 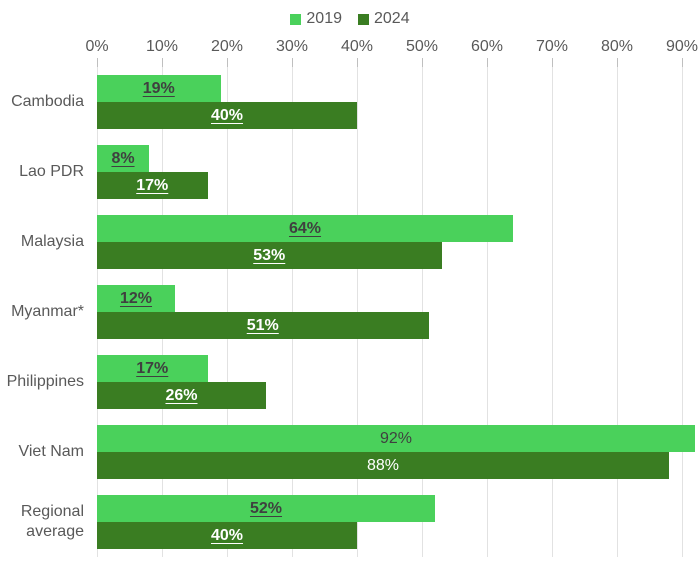 I want to click on bar-value-label: 52%, so click(x=266, y=508).